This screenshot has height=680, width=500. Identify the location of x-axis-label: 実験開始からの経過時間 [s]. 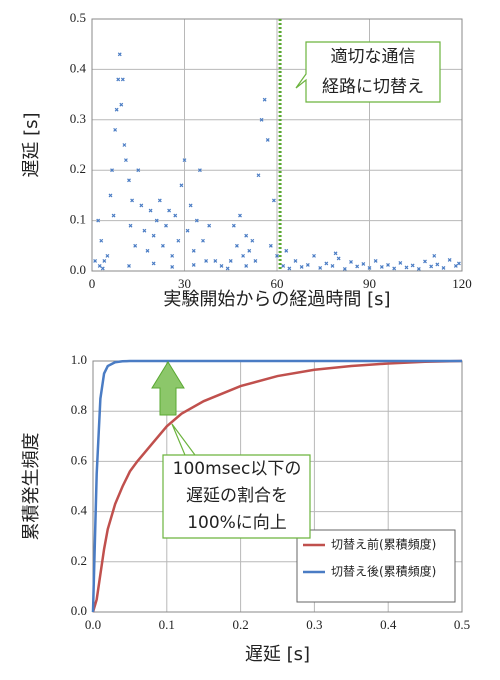
(276, 299).